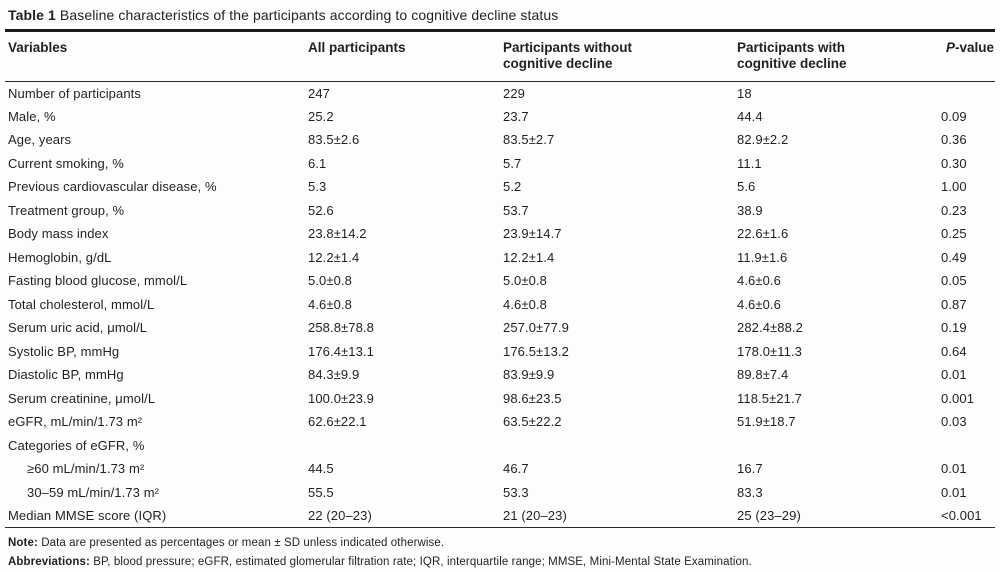 This screenshot has width=1000, height=572. I want to click on cell-without-decline: 23.9±14.7, so click(532, 234).